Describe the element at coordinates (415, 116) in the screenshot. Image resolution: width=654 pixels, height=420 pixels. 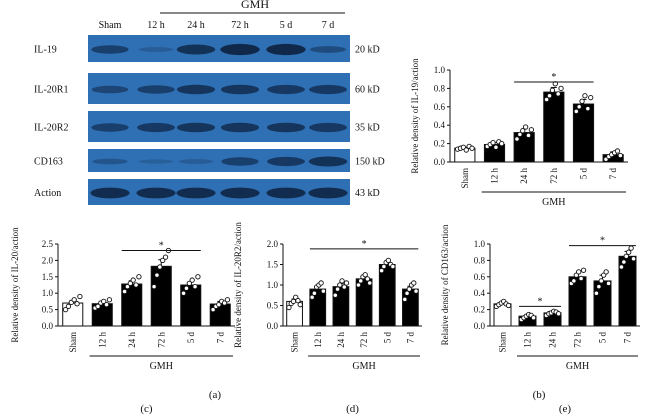
I see `y-axis-label: Relative density of IL-19/action` at that location.